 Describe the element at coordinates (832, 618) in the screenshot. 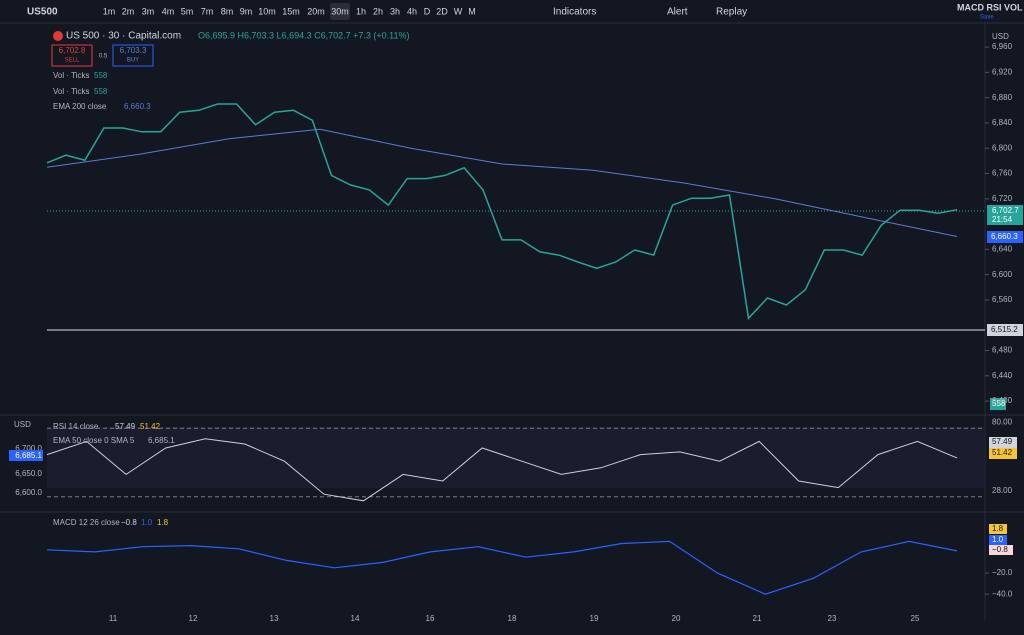

I see `x-tick-label: 23` at that location.